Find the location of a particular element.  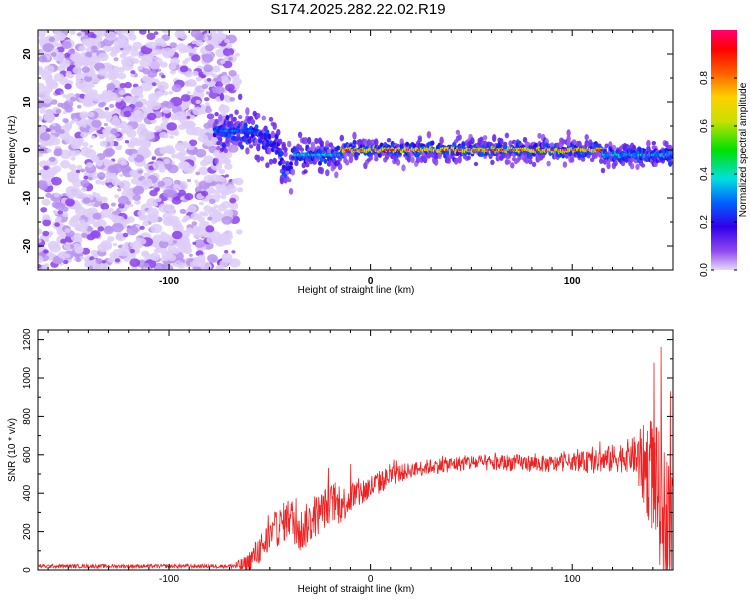

spectrogram-x-tick-label-2: 100 is located at coordinates (572, 281).